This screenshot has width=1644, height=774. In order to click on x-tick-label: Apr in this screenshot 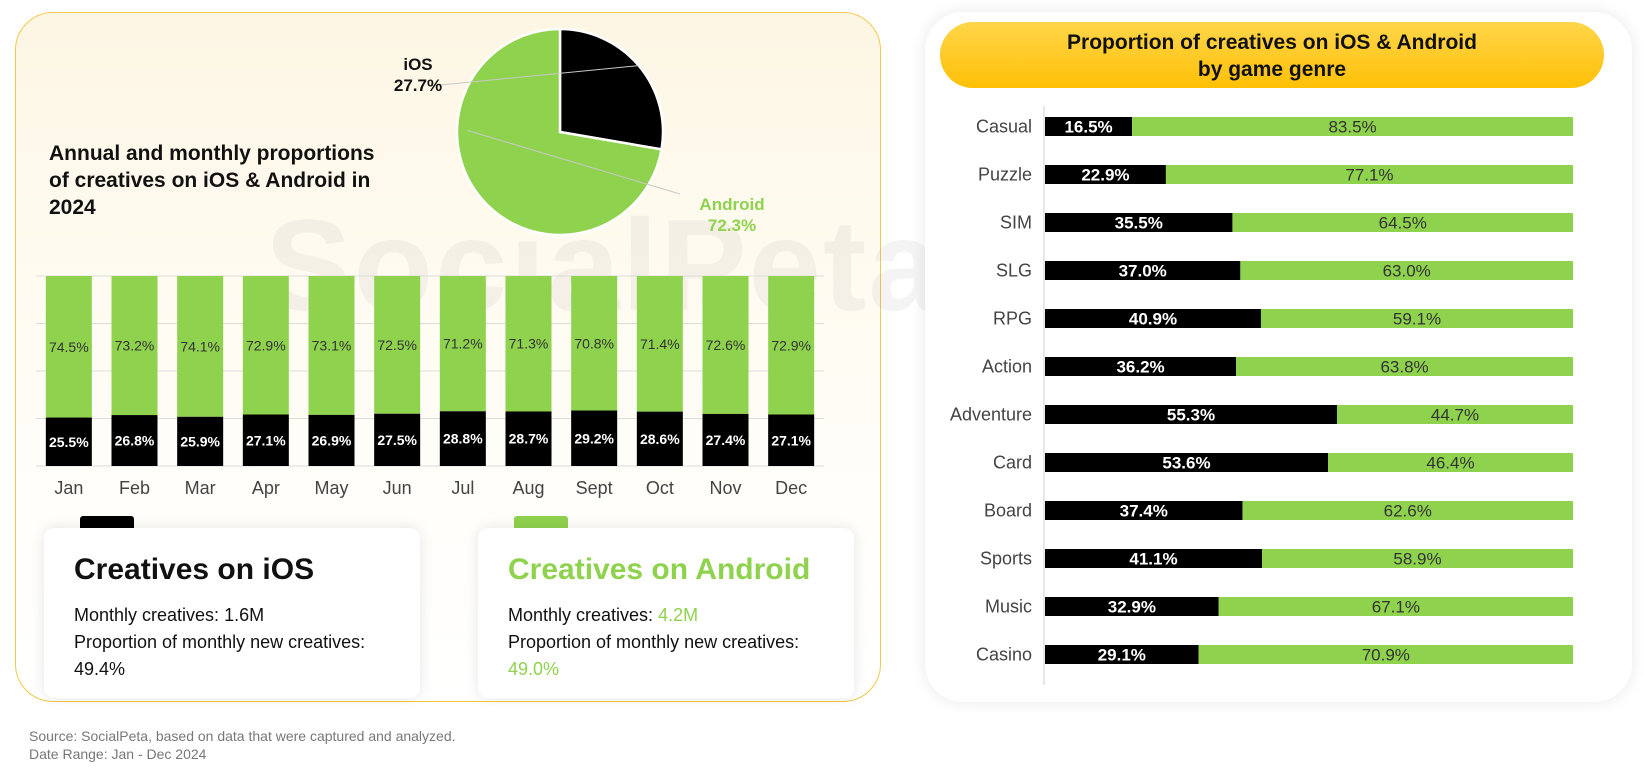, I will do `click(266, 488)`.